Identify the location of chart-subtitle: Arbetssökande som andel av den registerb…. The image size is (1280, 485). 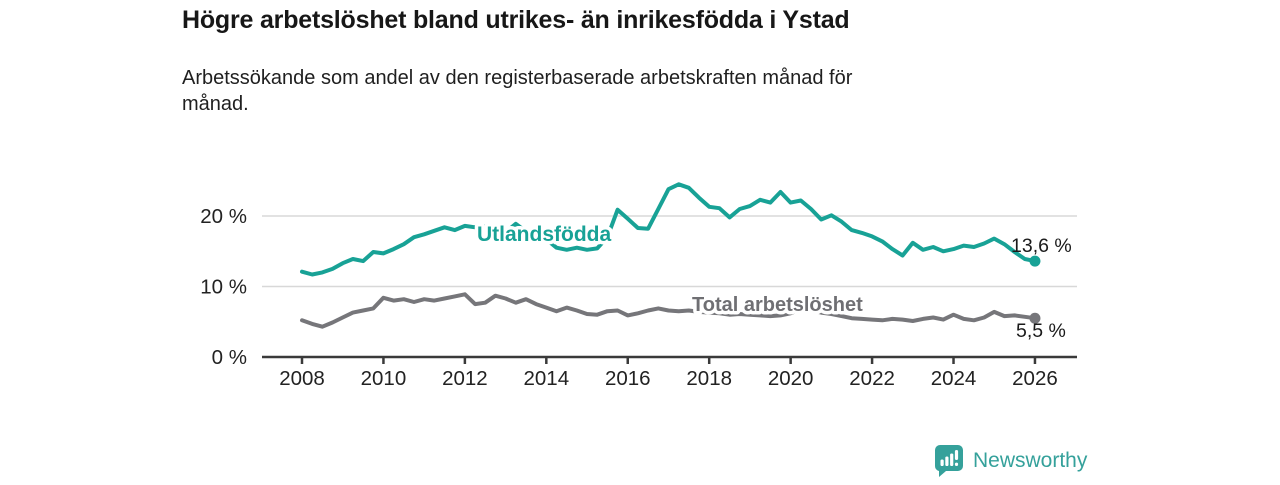
(682, 91).